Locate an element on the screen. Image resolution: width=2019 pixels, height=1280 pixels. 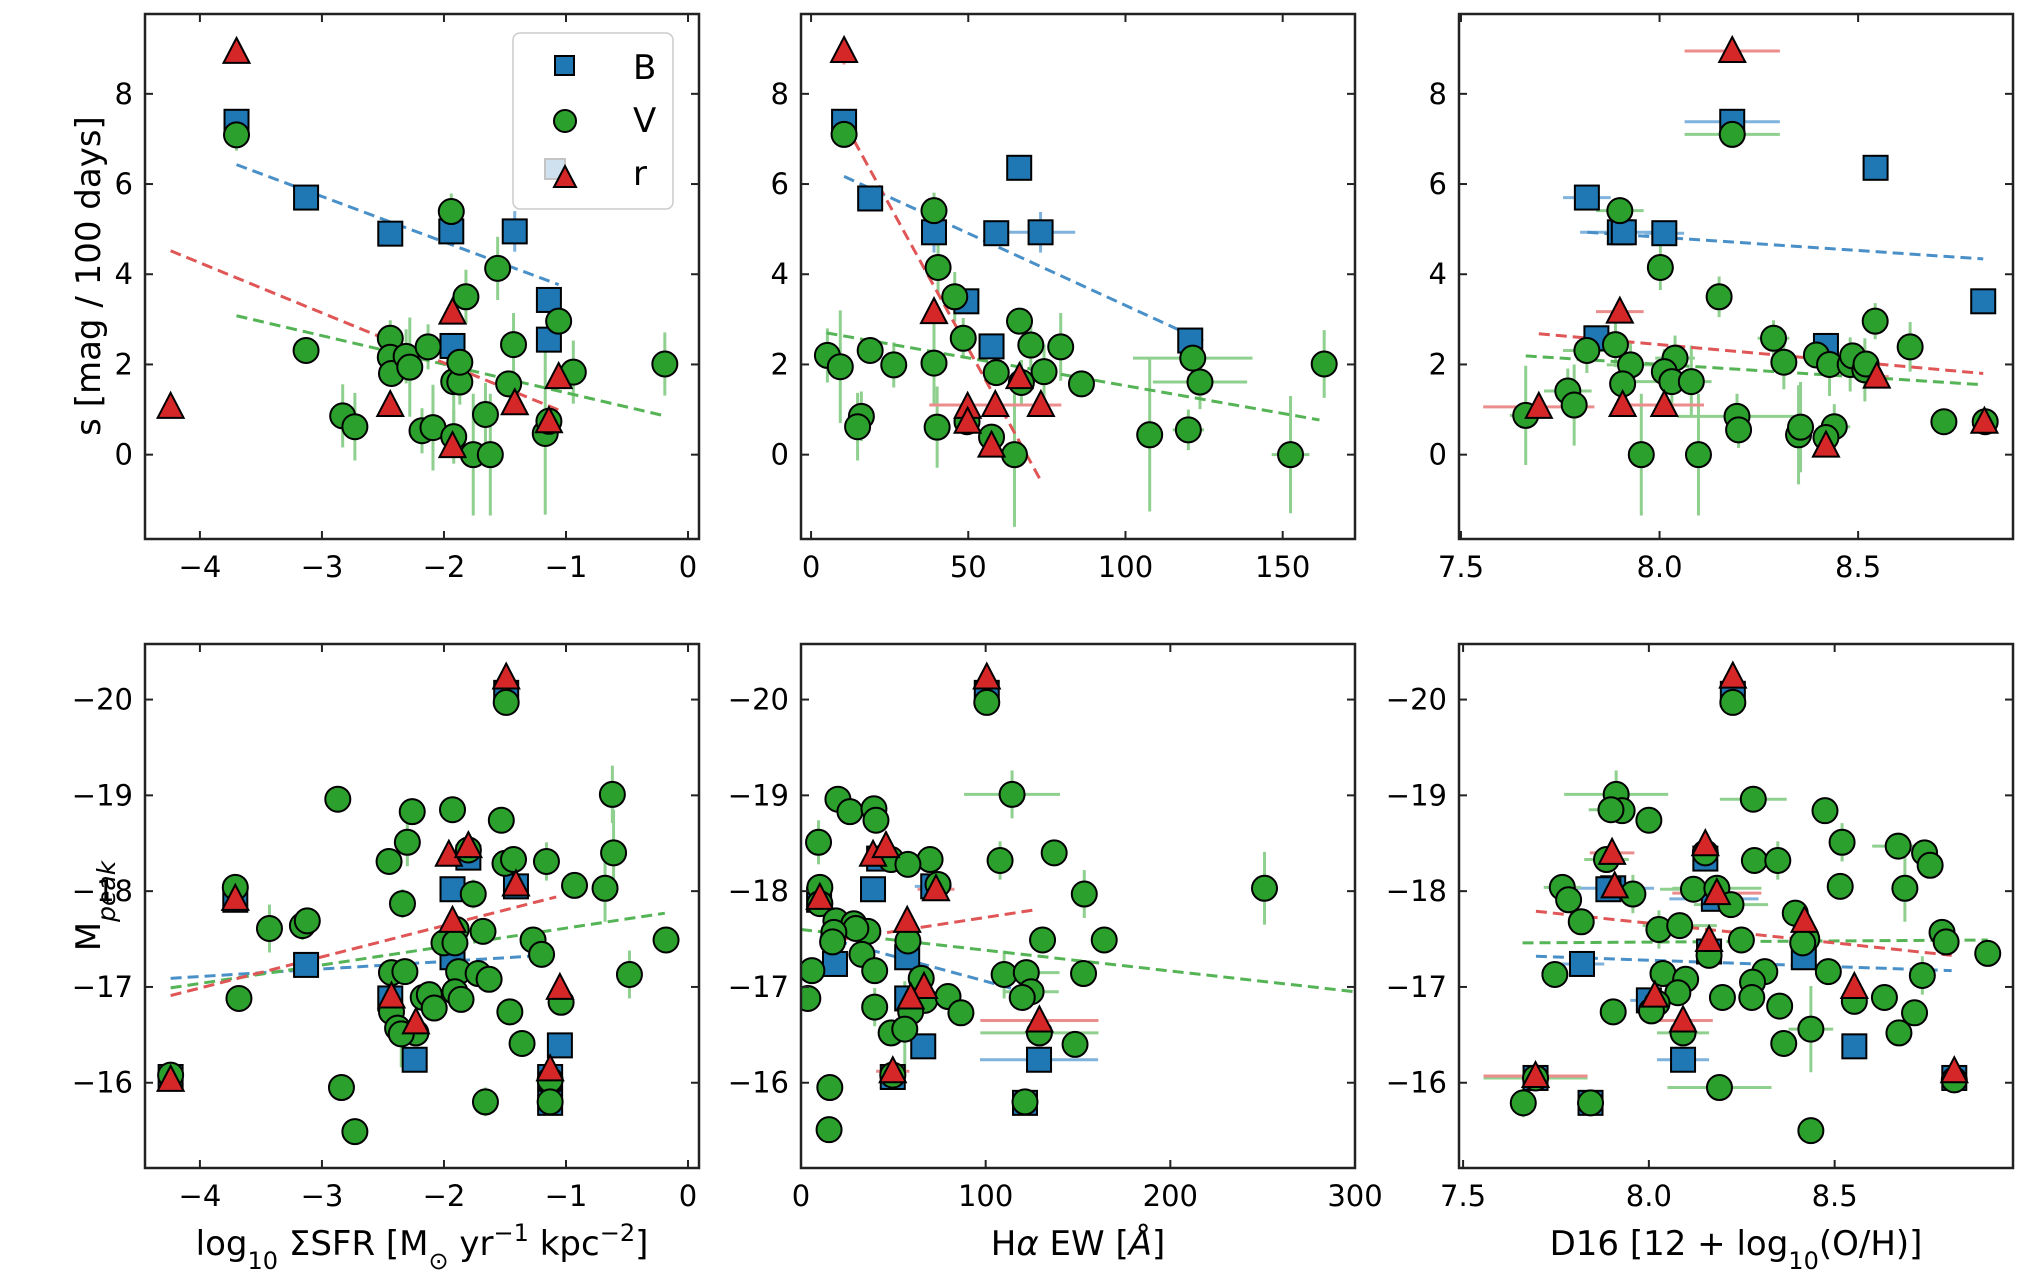
fit-line-r is located at coordinates (365, 330).